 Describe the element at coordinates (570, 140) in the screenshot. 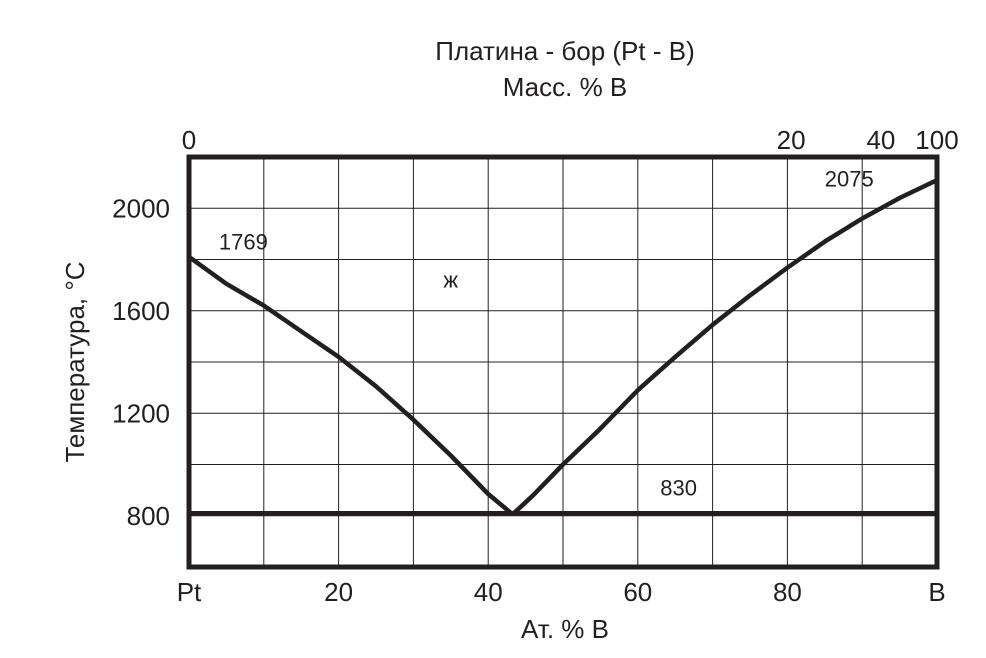

I see `top-tick-labels: 0 20 40 100` at that location.